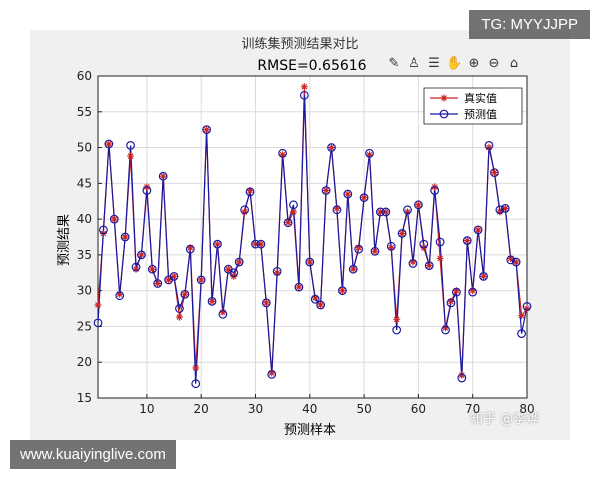  Describe the element at coordinates (480, 114) in the screenshot. I see `legend-entry: 预测值` at that location.